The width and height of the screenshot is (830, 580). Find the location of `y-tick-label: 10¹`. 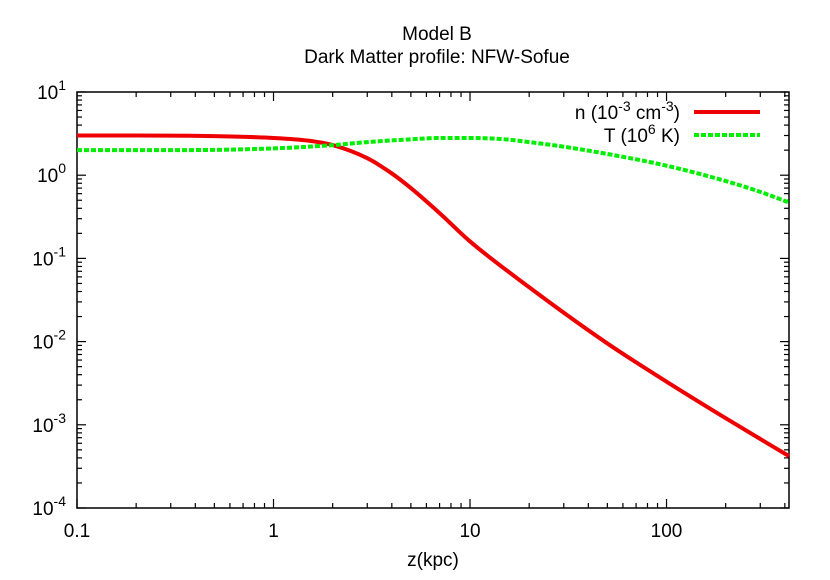

y-tick-label: 10¹ is located at coordinates (51, 90).